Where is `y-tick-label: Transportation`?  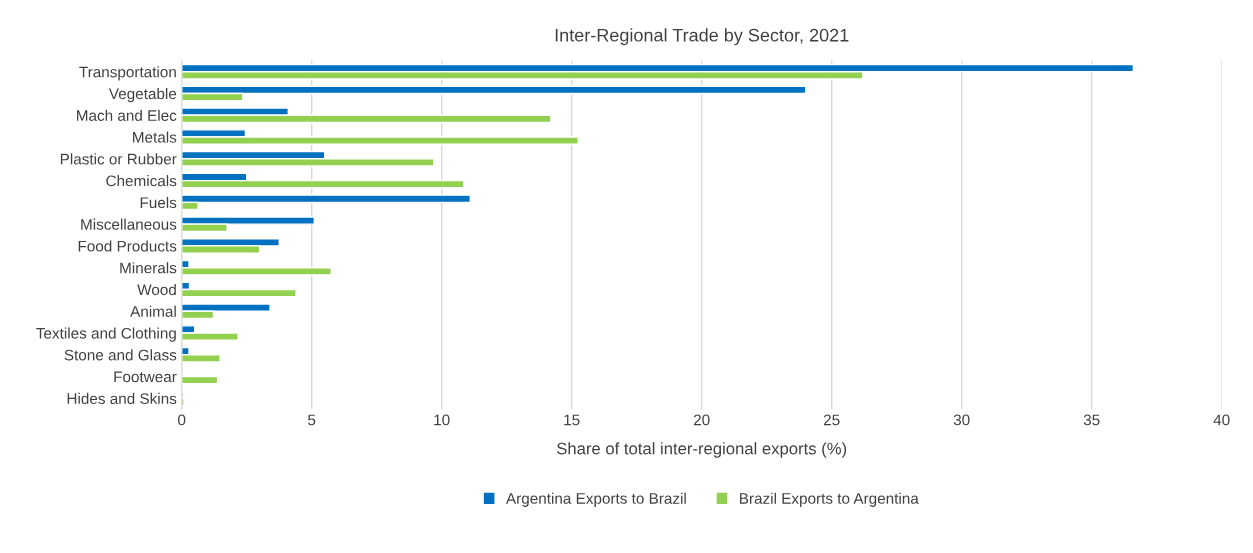
y-tick-label: Transportation is located at coordinates (127, 73).